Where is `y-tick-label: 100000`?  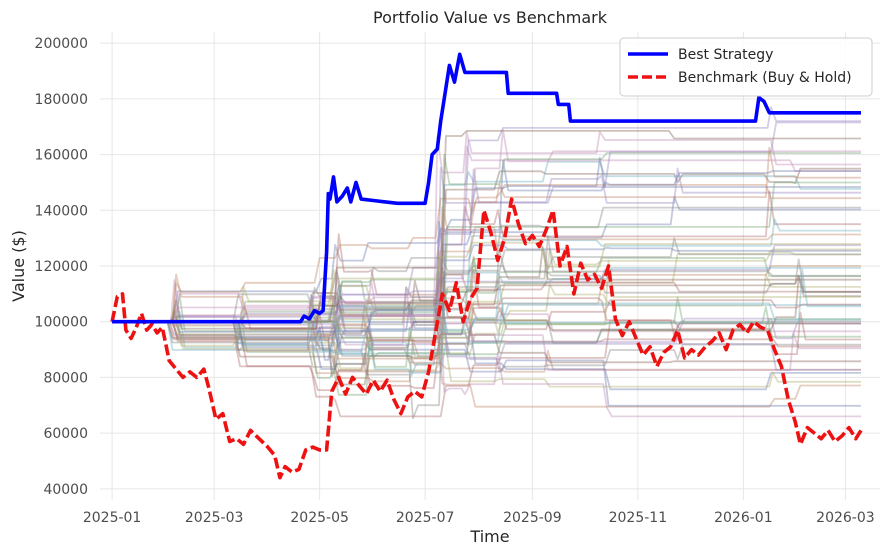 y-tick-label: 100000 is located at coordinates (61, 323).